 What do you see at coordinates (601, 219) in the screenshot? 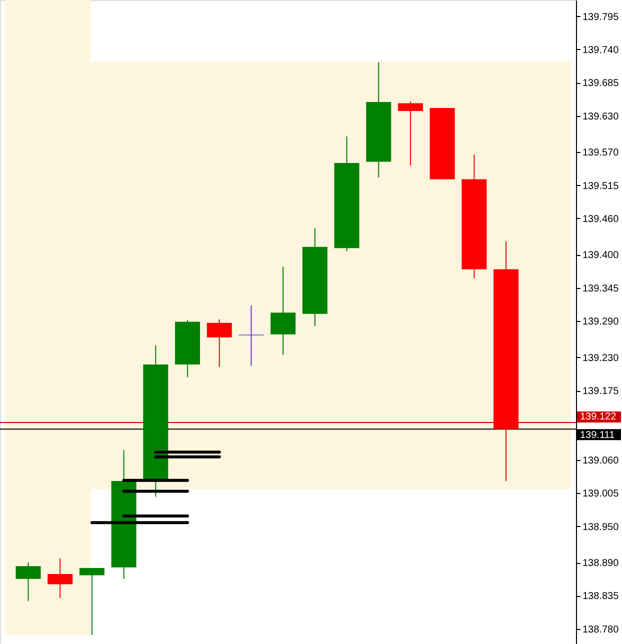
I see `y-tick-label: 139.460` at bounding box center [601, 219].